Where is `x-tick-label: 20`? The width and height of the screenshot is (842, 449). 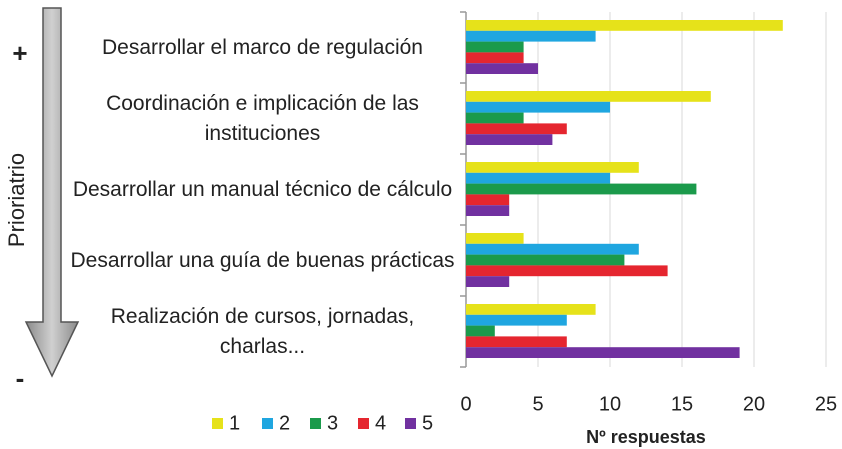
x-tick-label: 20 is located at coordinates (754, 404).